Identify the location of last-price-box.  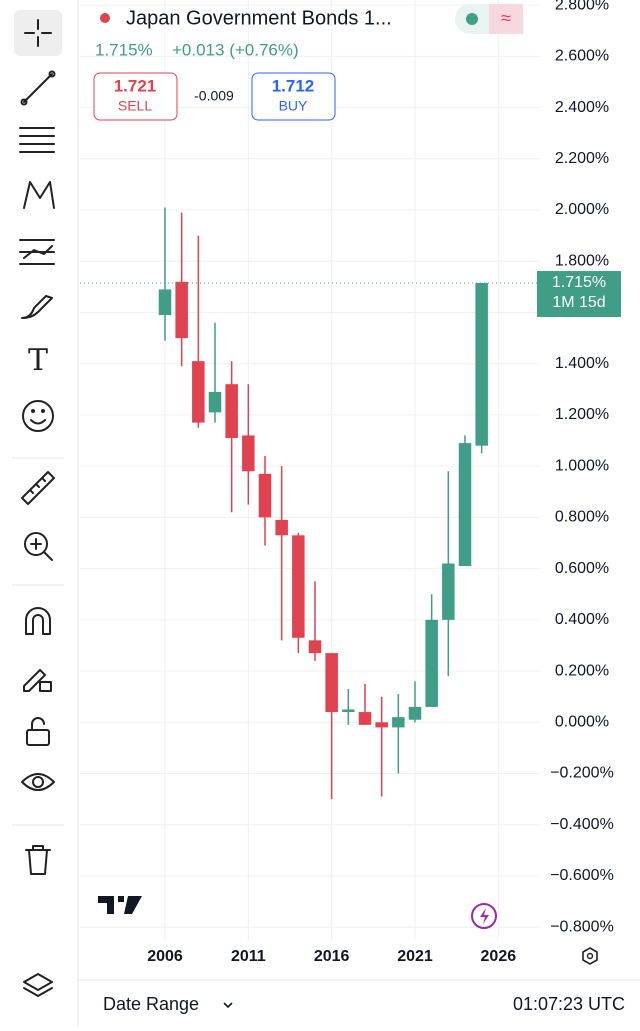
(579, 294).